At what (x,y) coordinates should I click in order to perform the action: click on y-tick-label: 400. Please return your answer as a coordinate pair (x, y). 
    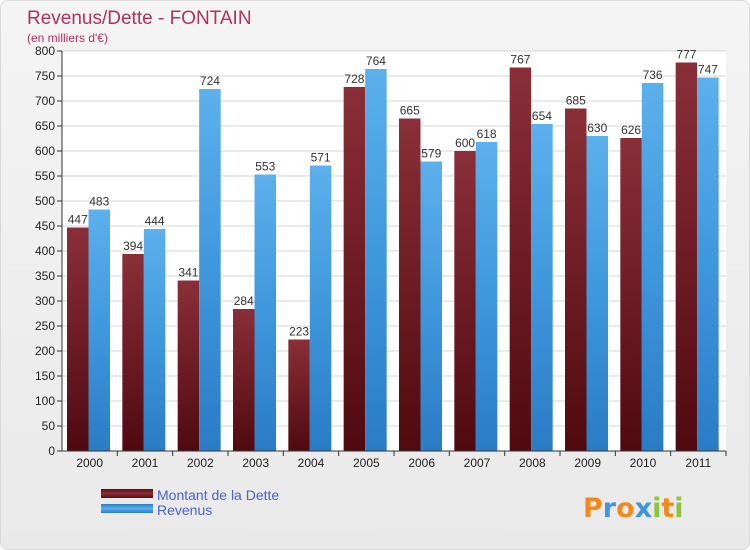
    Looking at the image, I should click on (45, 251).